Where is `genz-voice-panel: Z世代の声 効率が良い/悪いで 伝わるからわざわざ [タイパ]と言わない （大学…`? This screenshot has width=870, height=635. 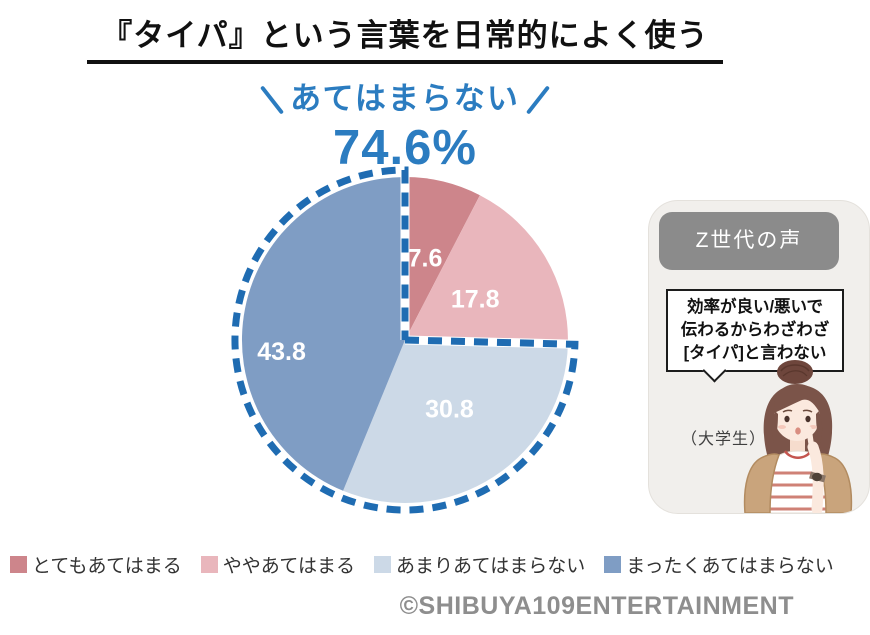
genz-voice-panel: Z世代の声 効率が良い/悪いで 伝わるからわざわざ [タイパ]と言わない （大学… is located at coordinates (759, 357).